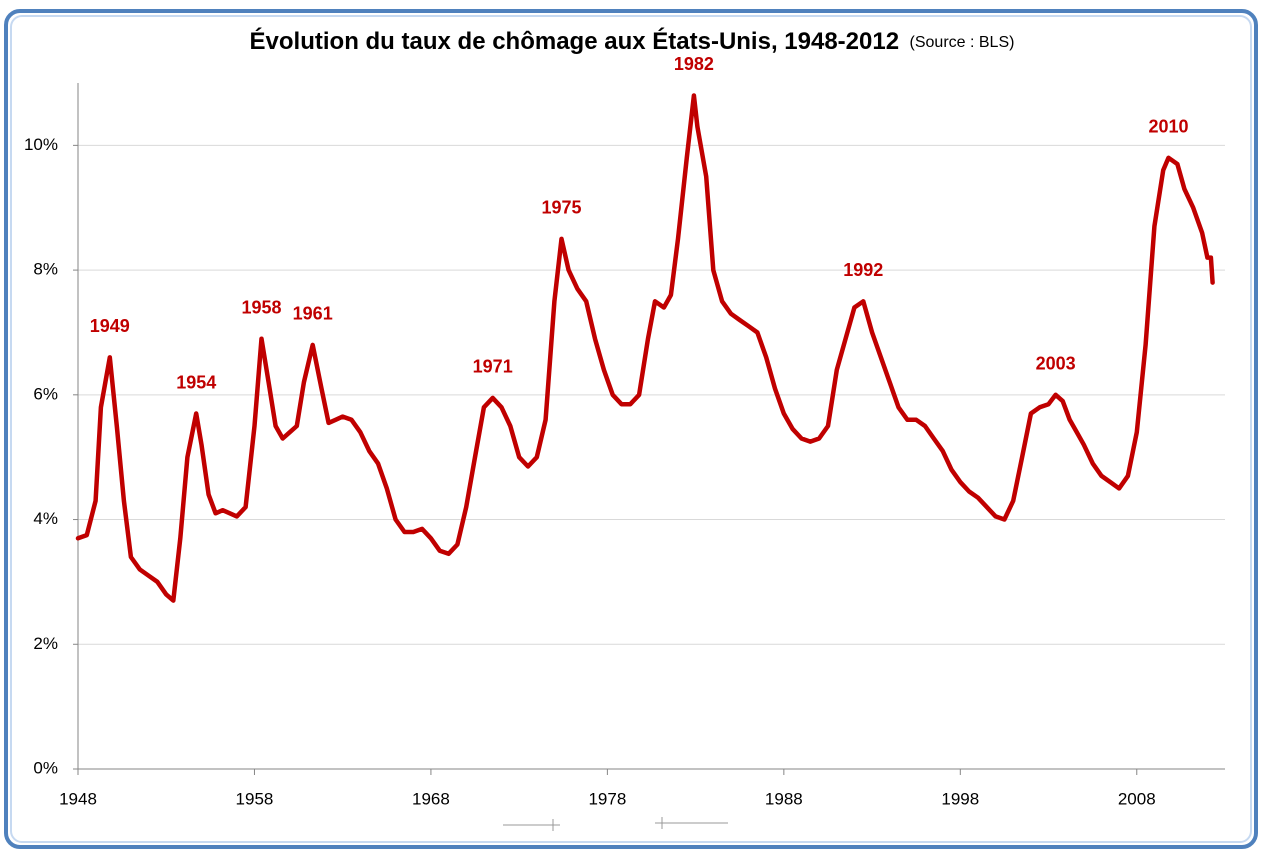 This screenshot has height=859, width=1264. I want to click on annotation: 1958, so click(261, 307).